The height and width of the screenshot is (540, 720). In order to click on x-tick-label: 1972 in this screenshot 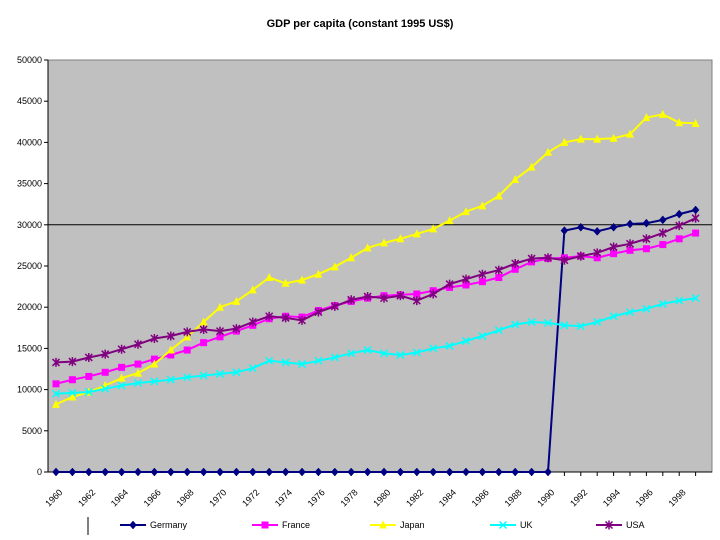, I will do `click(250, 497)`.